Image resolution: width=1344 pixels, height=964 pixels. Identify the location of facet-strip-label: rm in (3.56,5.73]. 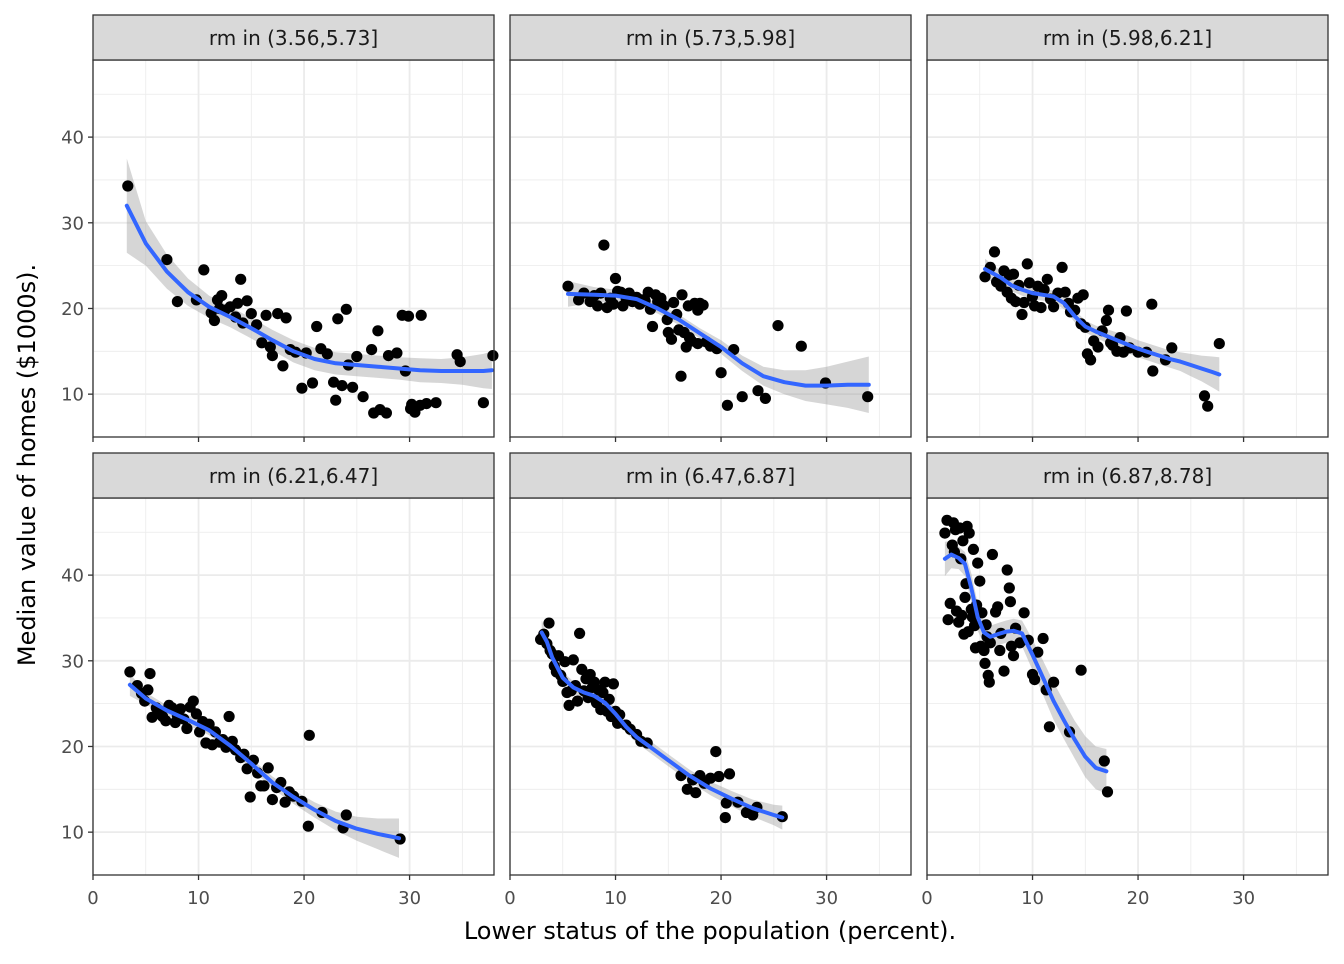
(293, 38).